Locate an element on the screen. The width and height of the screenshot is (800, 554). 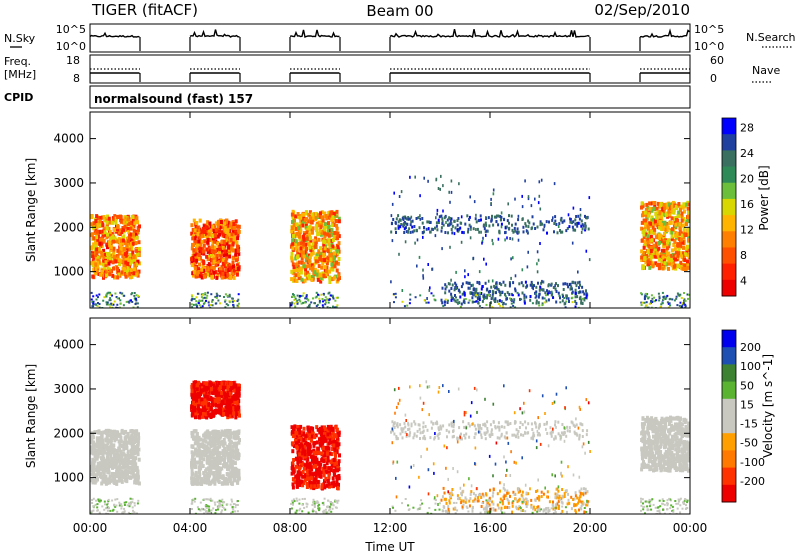
colorbar-tick-label: 16 is located at coordinates (747, 204).